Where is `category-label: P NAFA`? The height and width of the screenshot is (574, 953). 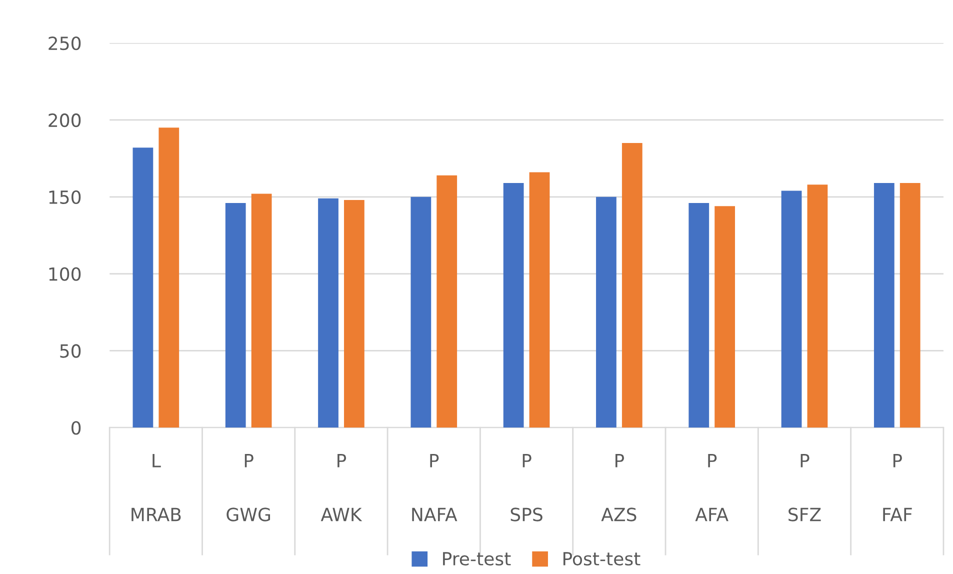
category-label: P NAFA is located at coordinates (435, 488).